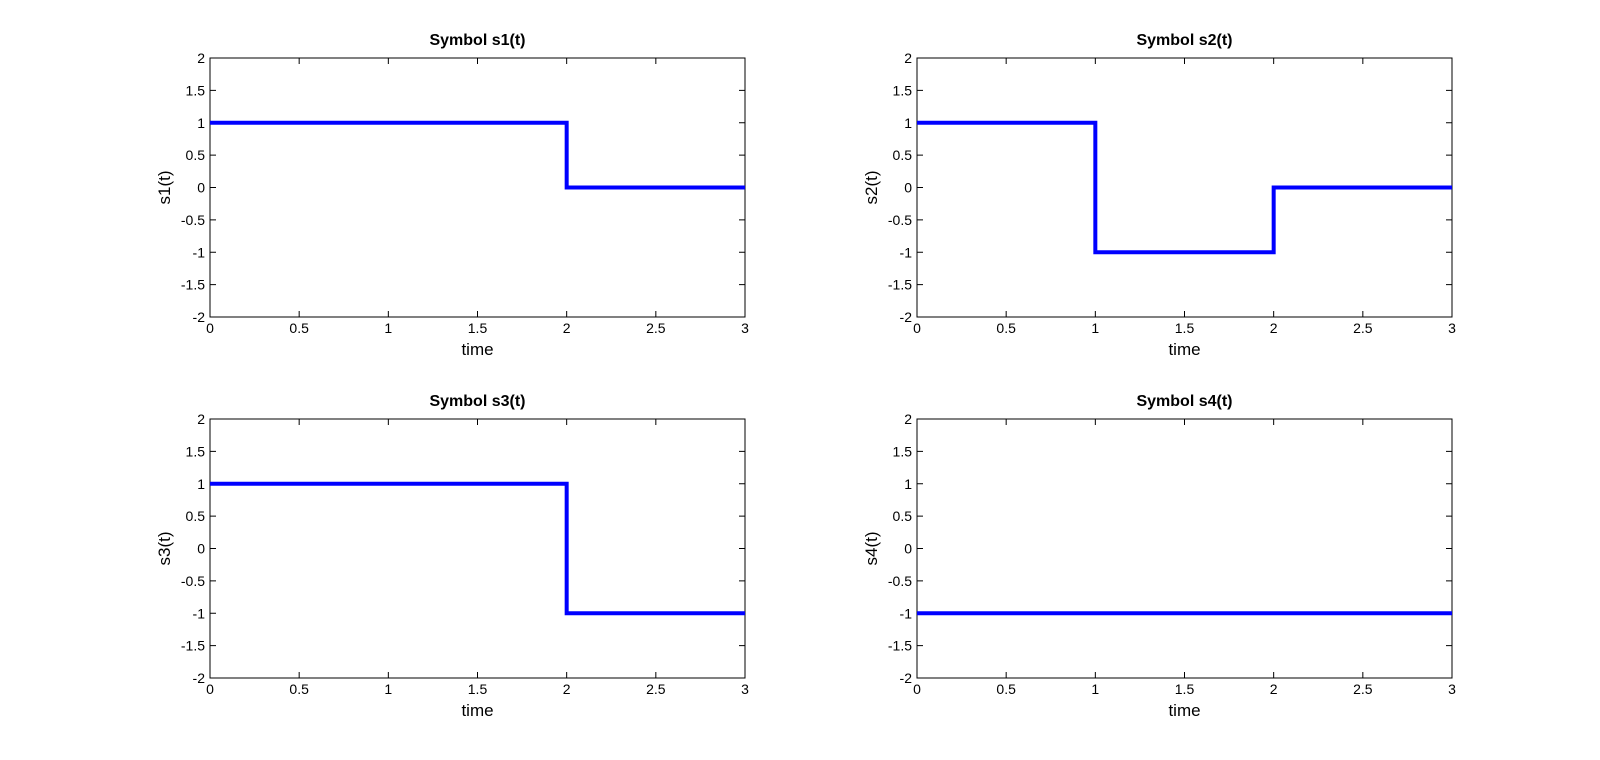 The width and height of the screenshot is (1600, 760). I want to click on series-line-s1, so click(477, 155).